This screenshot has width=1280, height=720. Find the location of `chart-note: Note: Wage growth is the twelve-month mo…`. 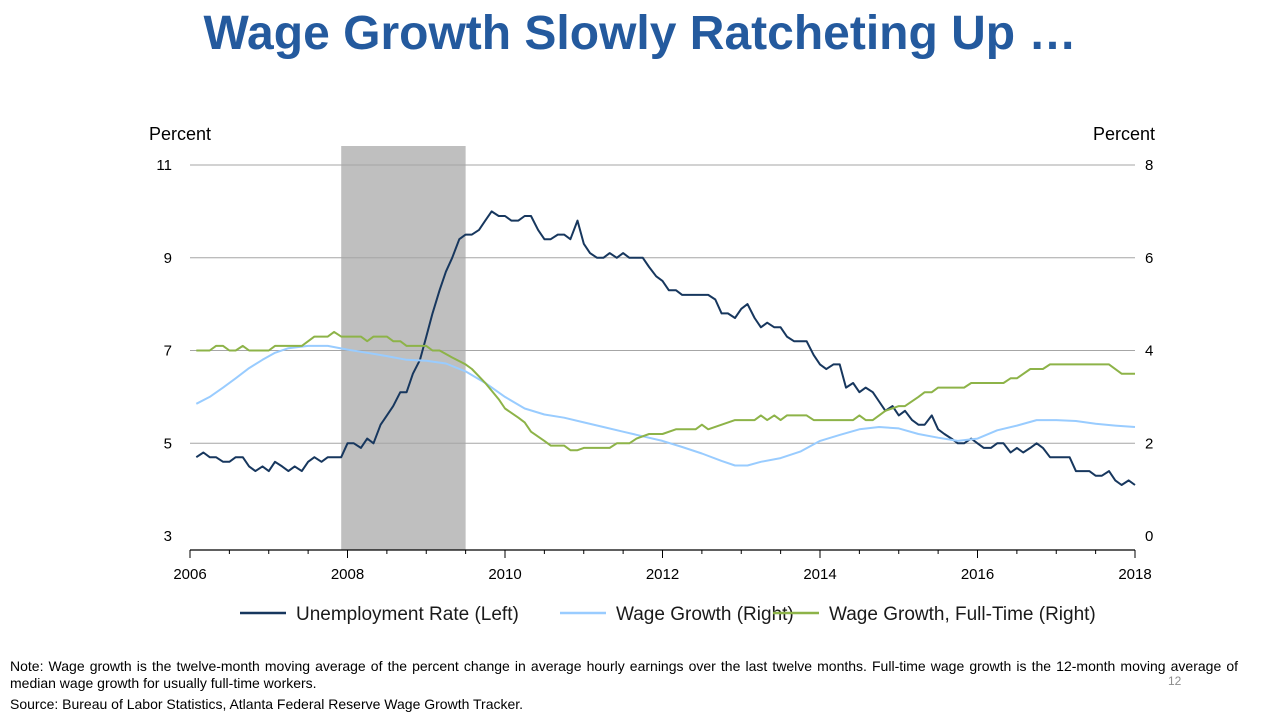

chart-note: Note: Wage growth is the twelve-month mo… is located at coordinates (624, 674).